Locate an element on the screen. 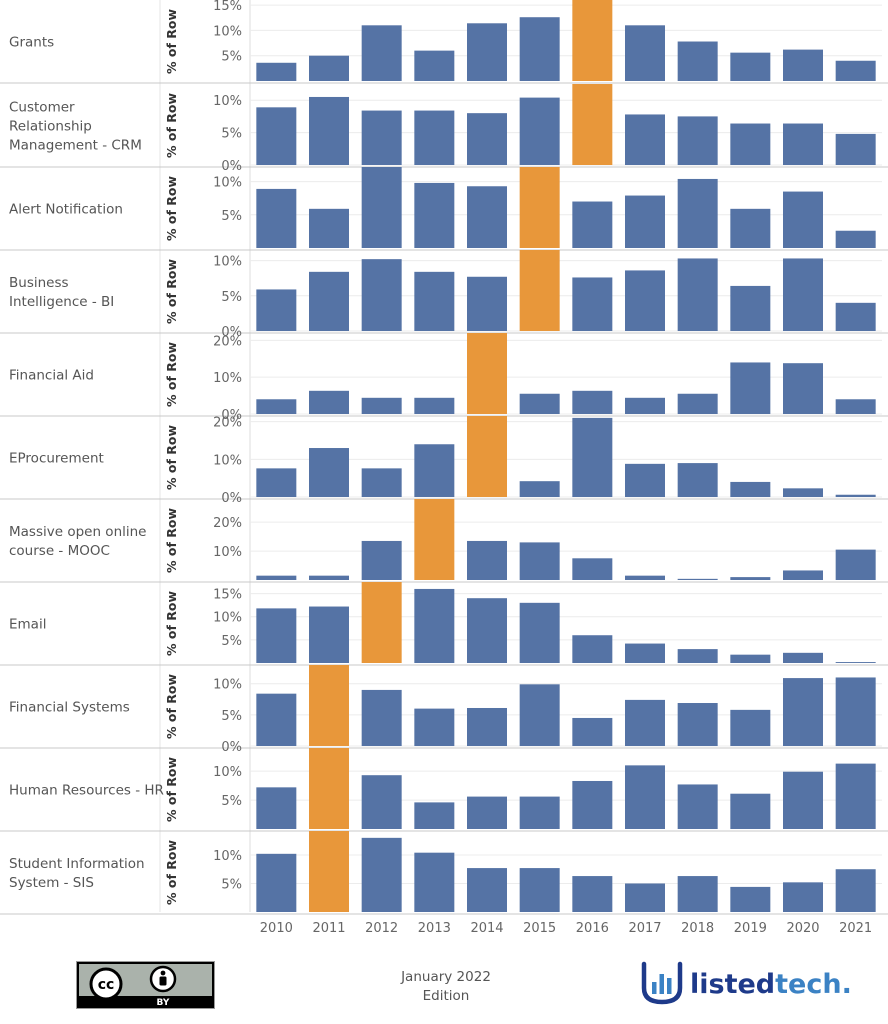 The image size is (888, 1024). panel-6: 0% 10% 20% EProcurement % of Row is located at coordinates (444, 461).